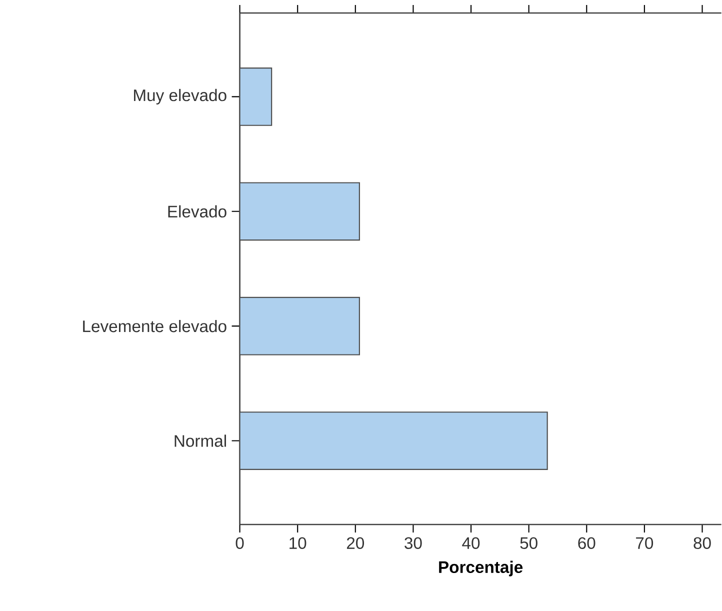 Image resolution: width=722 pixels, height=611 pixels. Describe the element at coordinates (197, 211) in the screenshot. I see `y-tick-label: Elevado` at that location.